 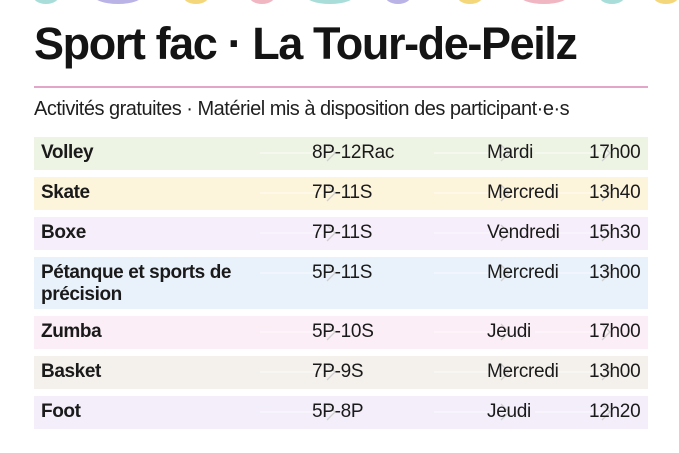 I want to click on activity-row: Skate 7P-11S Mercredi 13h40, so click(x=341, y=193).